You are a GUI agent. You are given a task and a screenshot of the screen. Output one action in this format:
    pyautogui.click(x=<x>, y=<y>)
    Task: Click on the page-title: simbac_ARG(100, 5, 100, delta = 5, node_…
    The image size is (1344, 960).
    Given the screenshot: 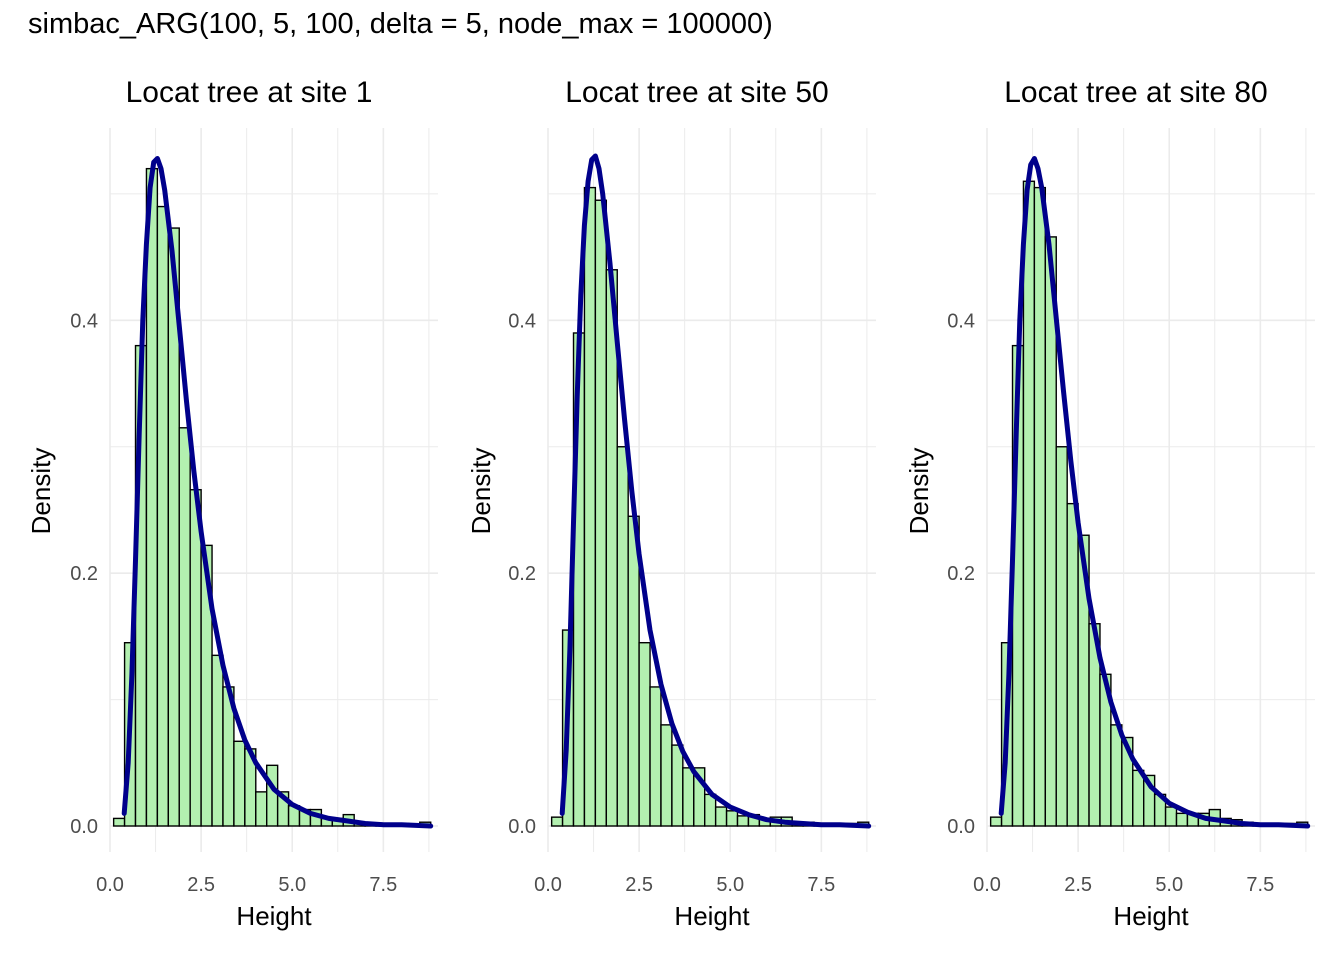 What is the action you would take?
    pyautogui.click(x=400, y=24)
    